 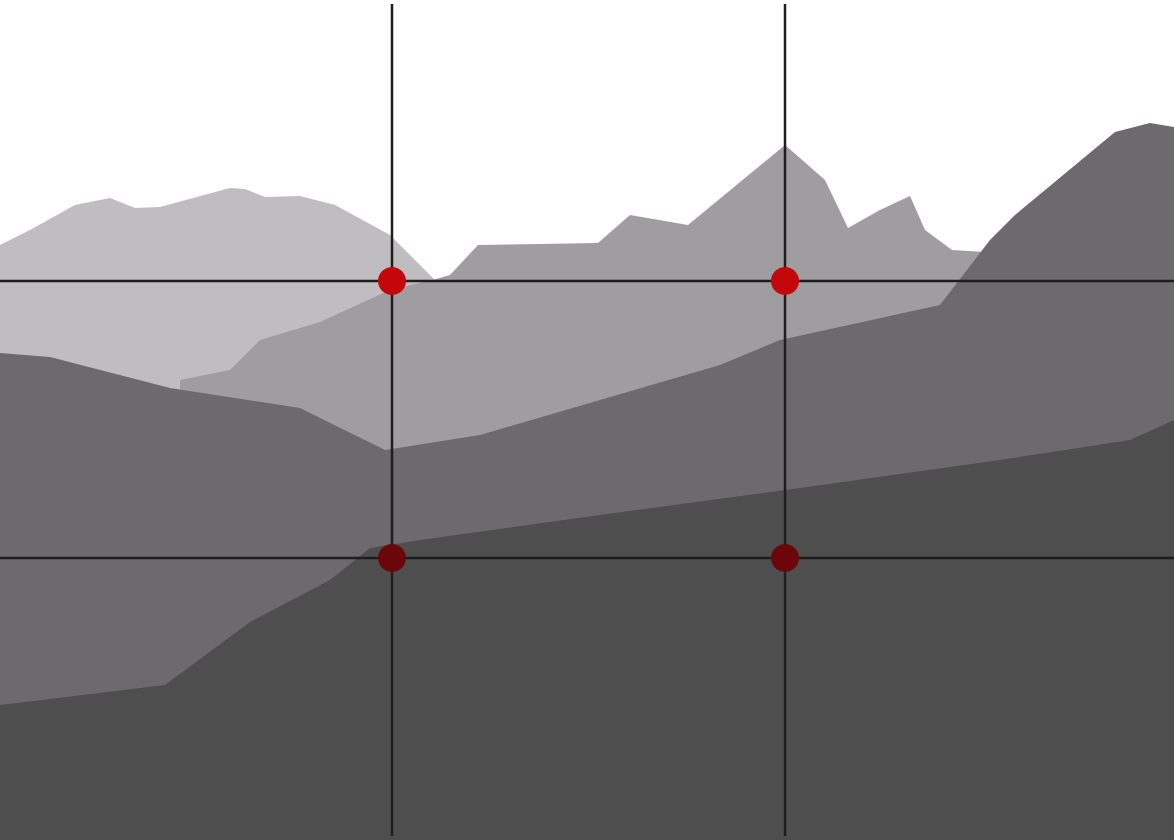 What do you see at coordinates (785, 281) in the screenshot?
I see `intersection-point-top-right` at bounding box center [785, 281].